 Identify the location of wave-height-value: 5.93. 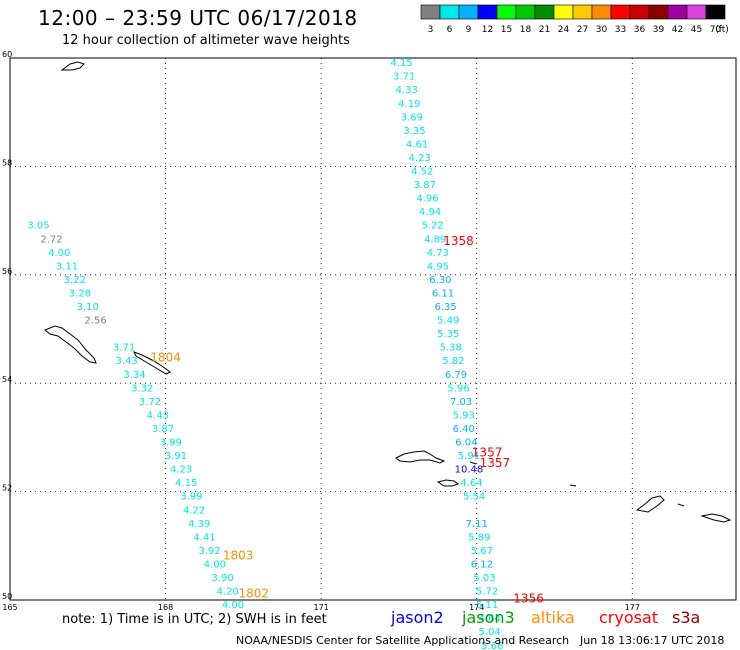
(464, 415).